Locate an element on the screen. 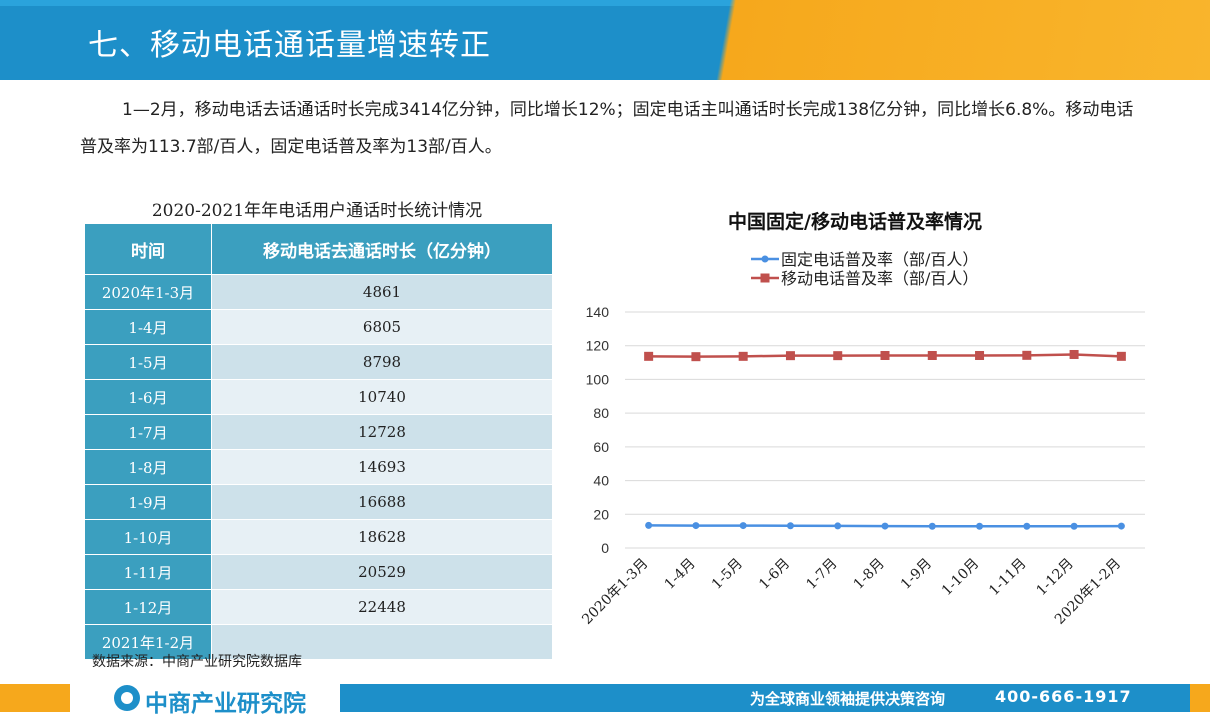  table-row: 1-8月 14693 is located at coordinates (318, 467).